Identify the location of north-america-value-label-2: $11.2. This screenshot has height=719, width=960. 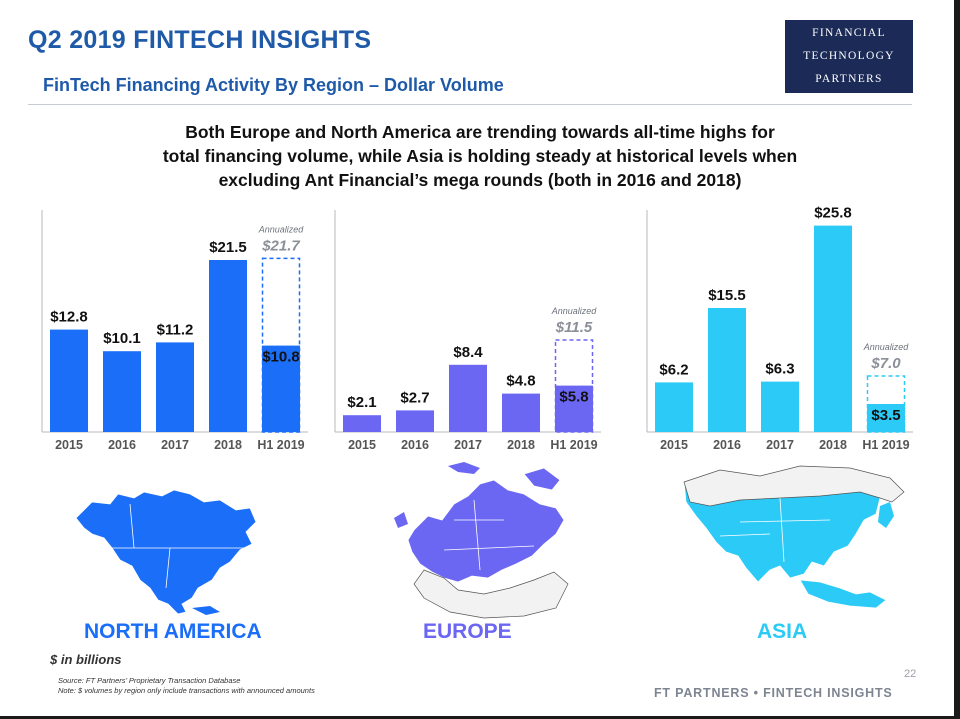
(175, 329).